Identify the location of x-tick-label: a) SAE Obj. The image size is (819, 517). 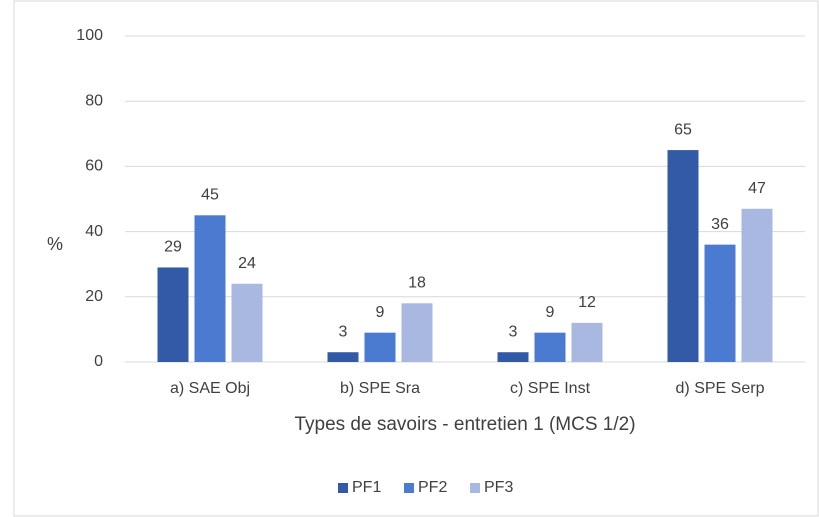
(210, 388).